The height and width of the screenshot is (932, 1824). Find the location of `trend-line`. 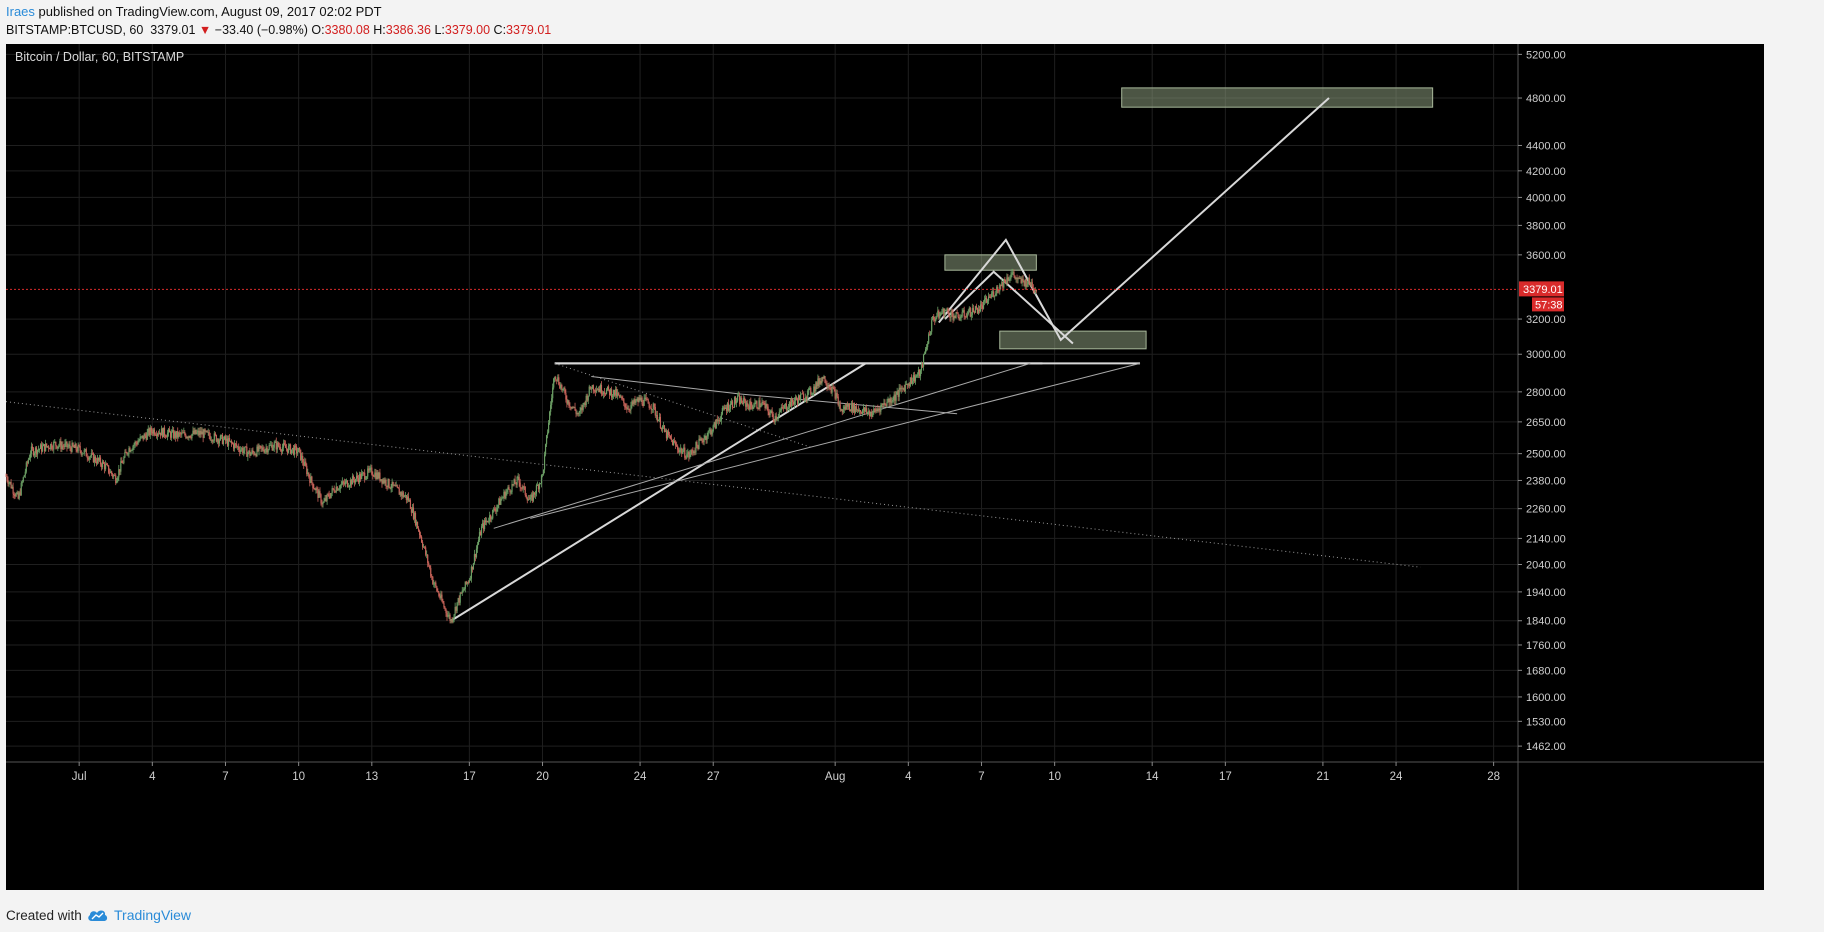

trend-line is located at coordinates (835, 440).